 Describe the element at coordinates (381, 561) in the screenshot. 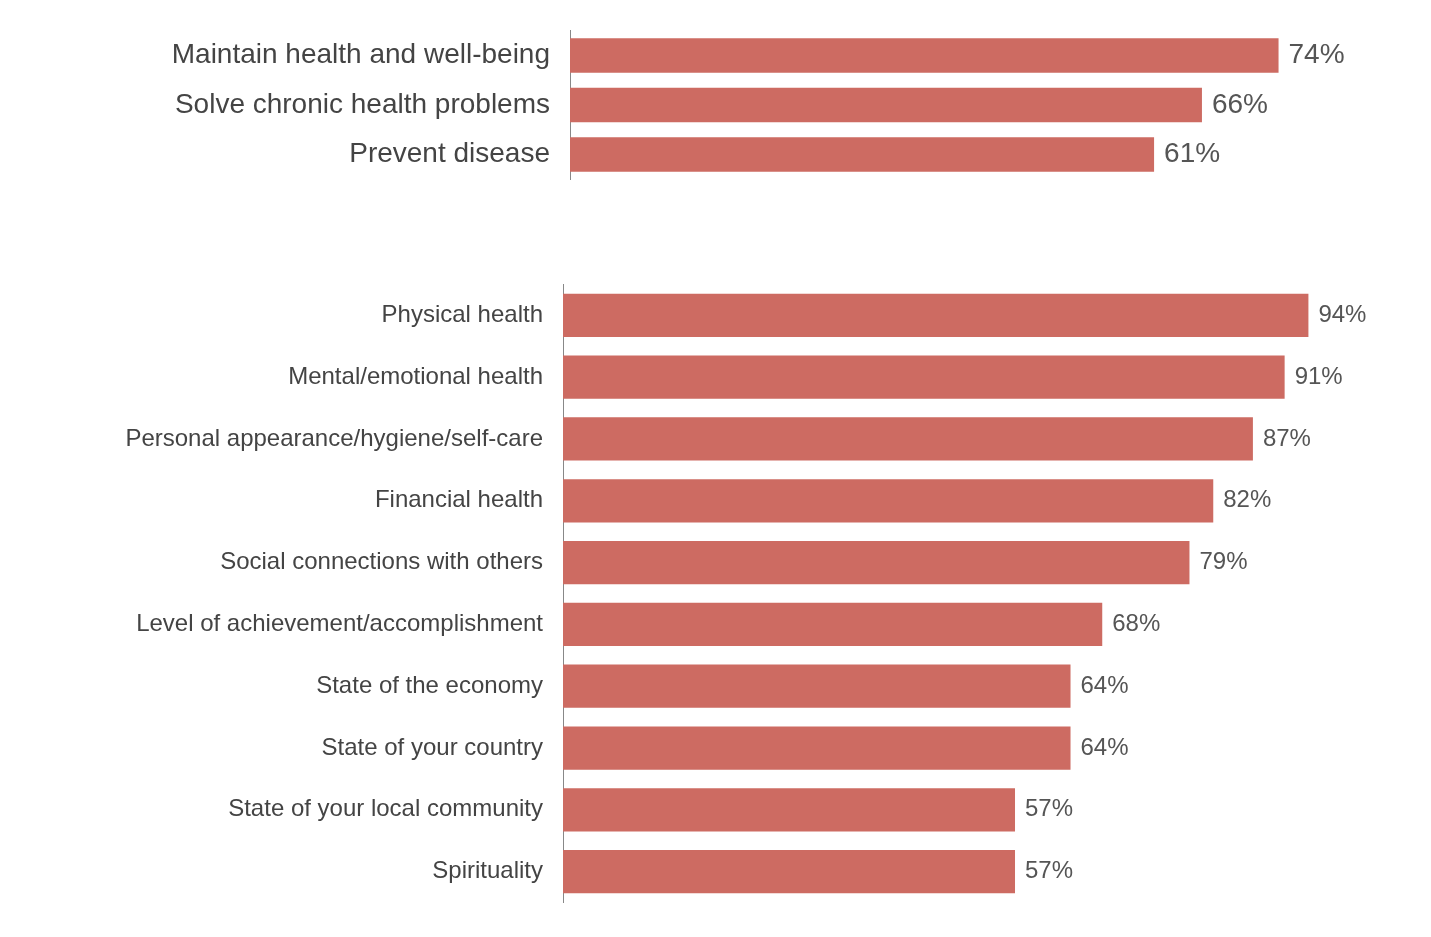

I see `y-tick-label: Social connections with others` at that location.